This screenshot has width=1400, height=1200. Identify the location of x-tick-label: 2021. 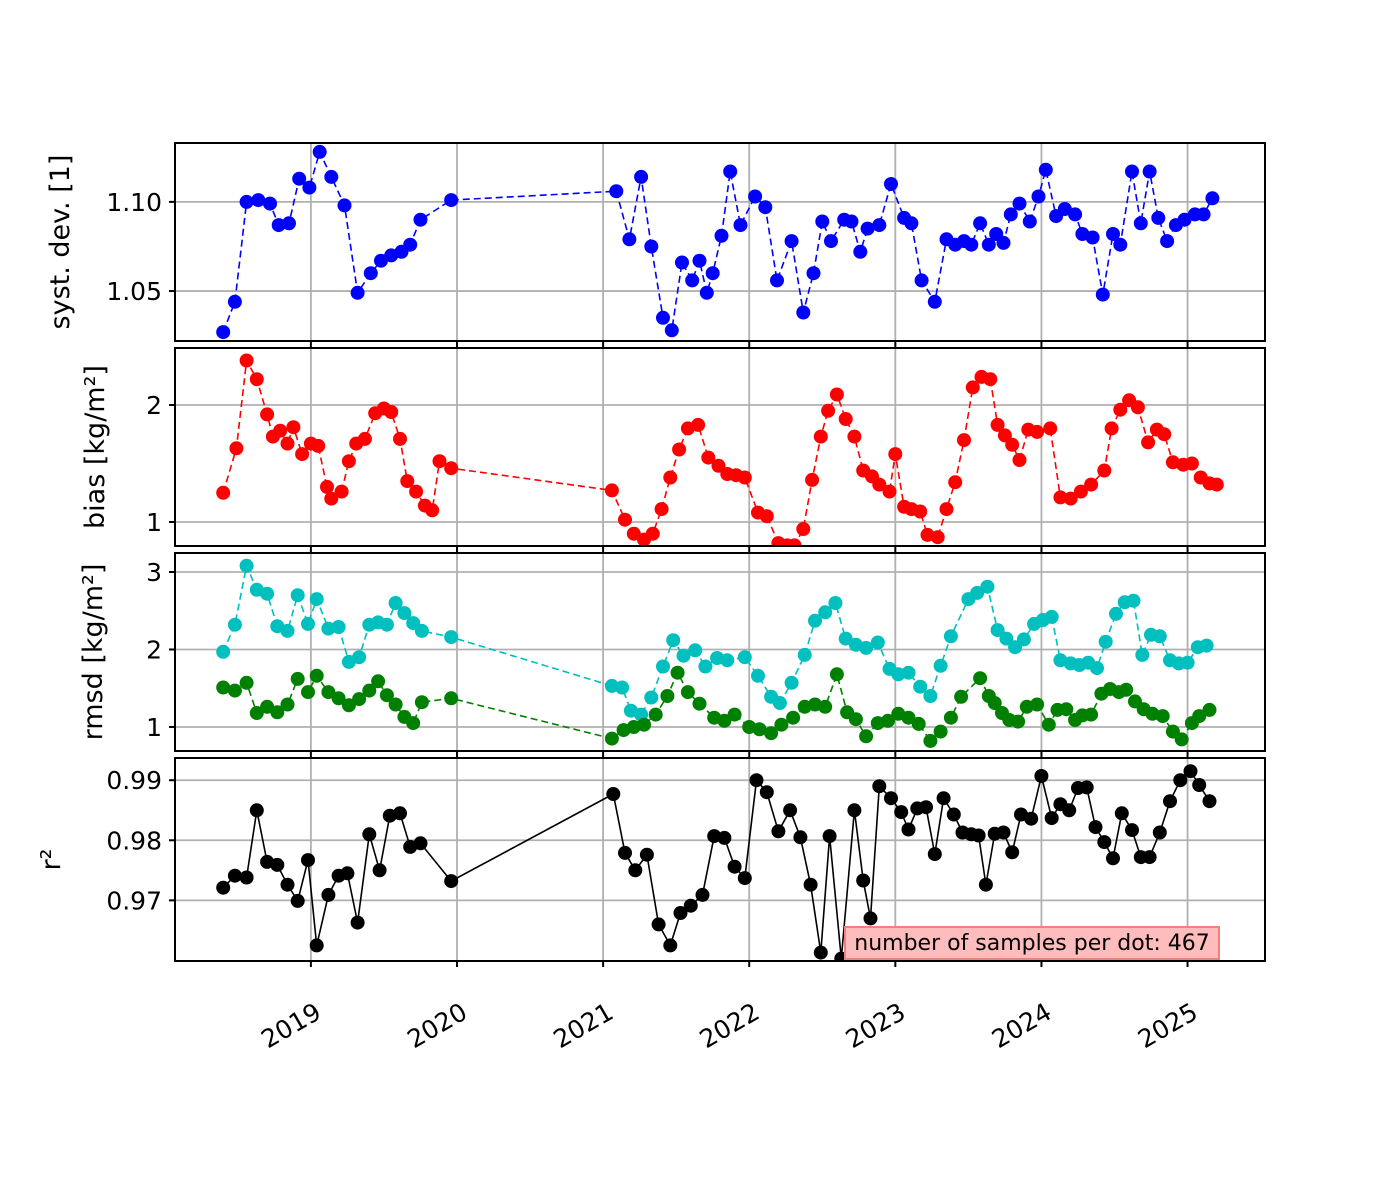
(584, 1025).